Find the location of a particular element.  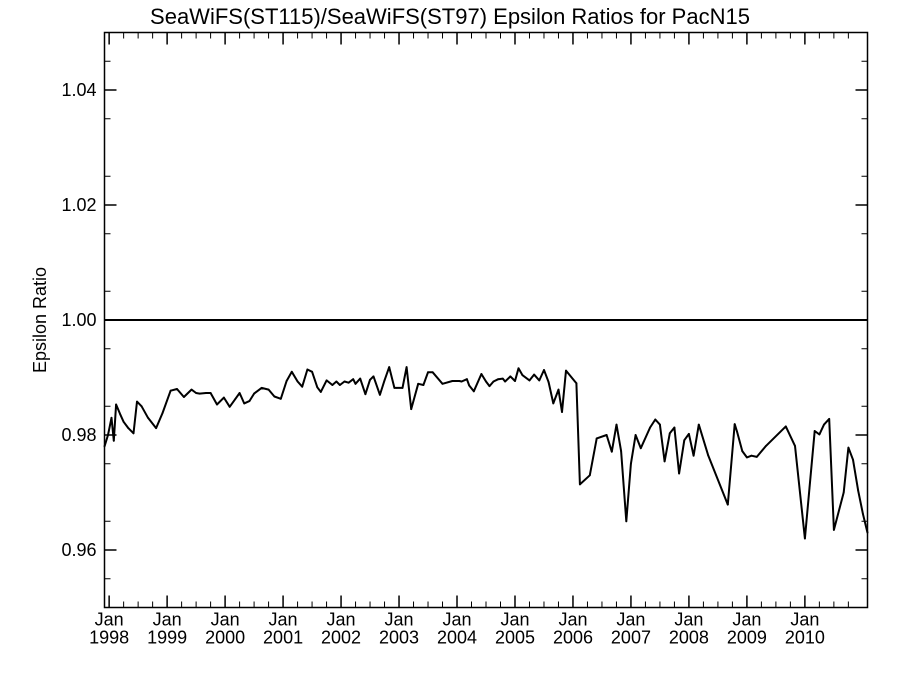

y-tick-label: 1.04 is located at coordinates (78, 90).